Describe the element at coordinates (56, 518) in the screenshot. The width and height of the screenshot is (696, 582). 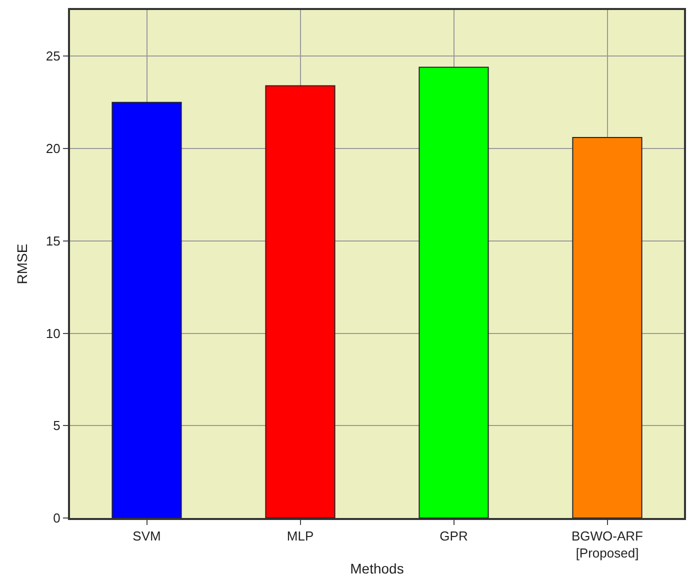
I see `y-tick-label: 0` at that location.